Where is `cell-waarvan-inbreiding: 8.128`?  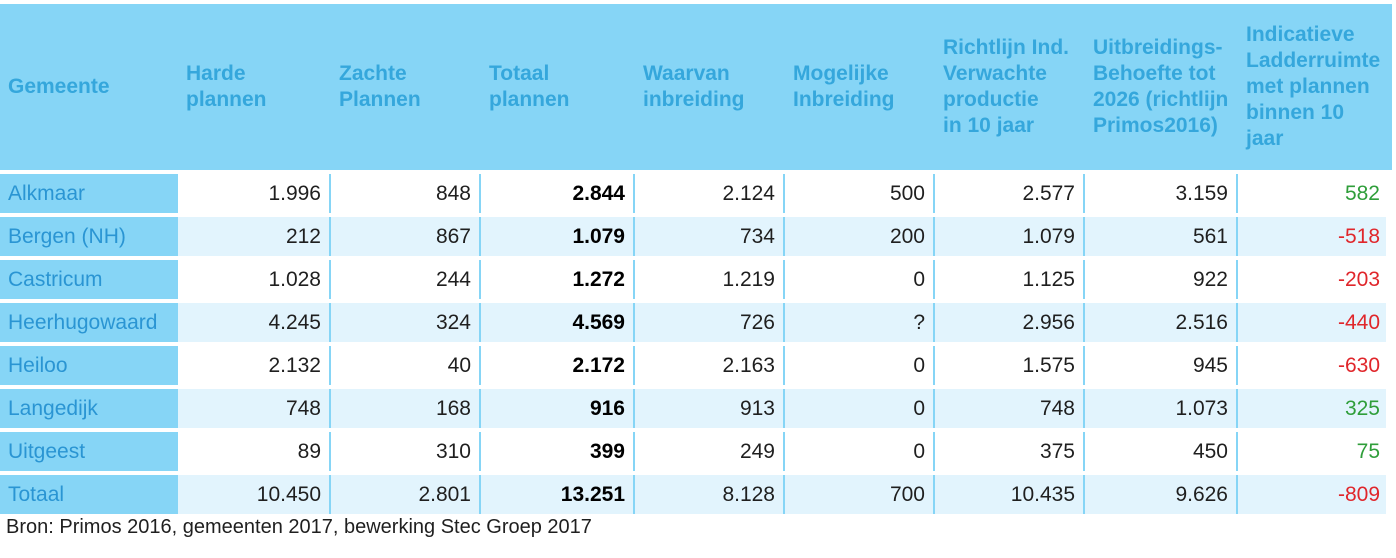
cell-waarvan-inbreiding: 8.128 is located at coordinates (710, 494).